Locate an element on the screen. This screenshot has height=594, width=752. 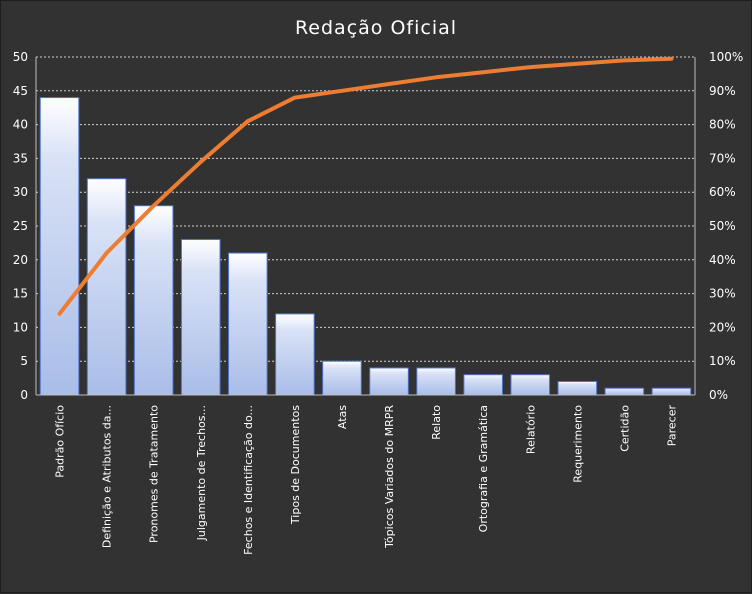
y2-tick-label: 100% is located at coordinates (726, 57).